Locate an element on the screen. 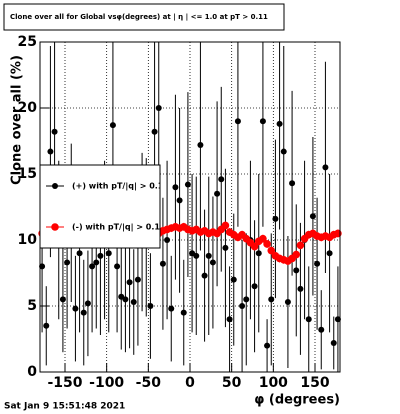 The image size is (400, 414). y-tick-label: 5 is located at coordinates (32, 306).